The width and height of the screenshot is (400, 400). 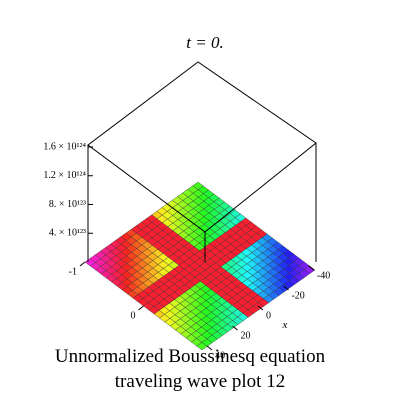 I want to click on z-tick-label: 1.2 × 10¹²⁴, so click(x=64, y=175).